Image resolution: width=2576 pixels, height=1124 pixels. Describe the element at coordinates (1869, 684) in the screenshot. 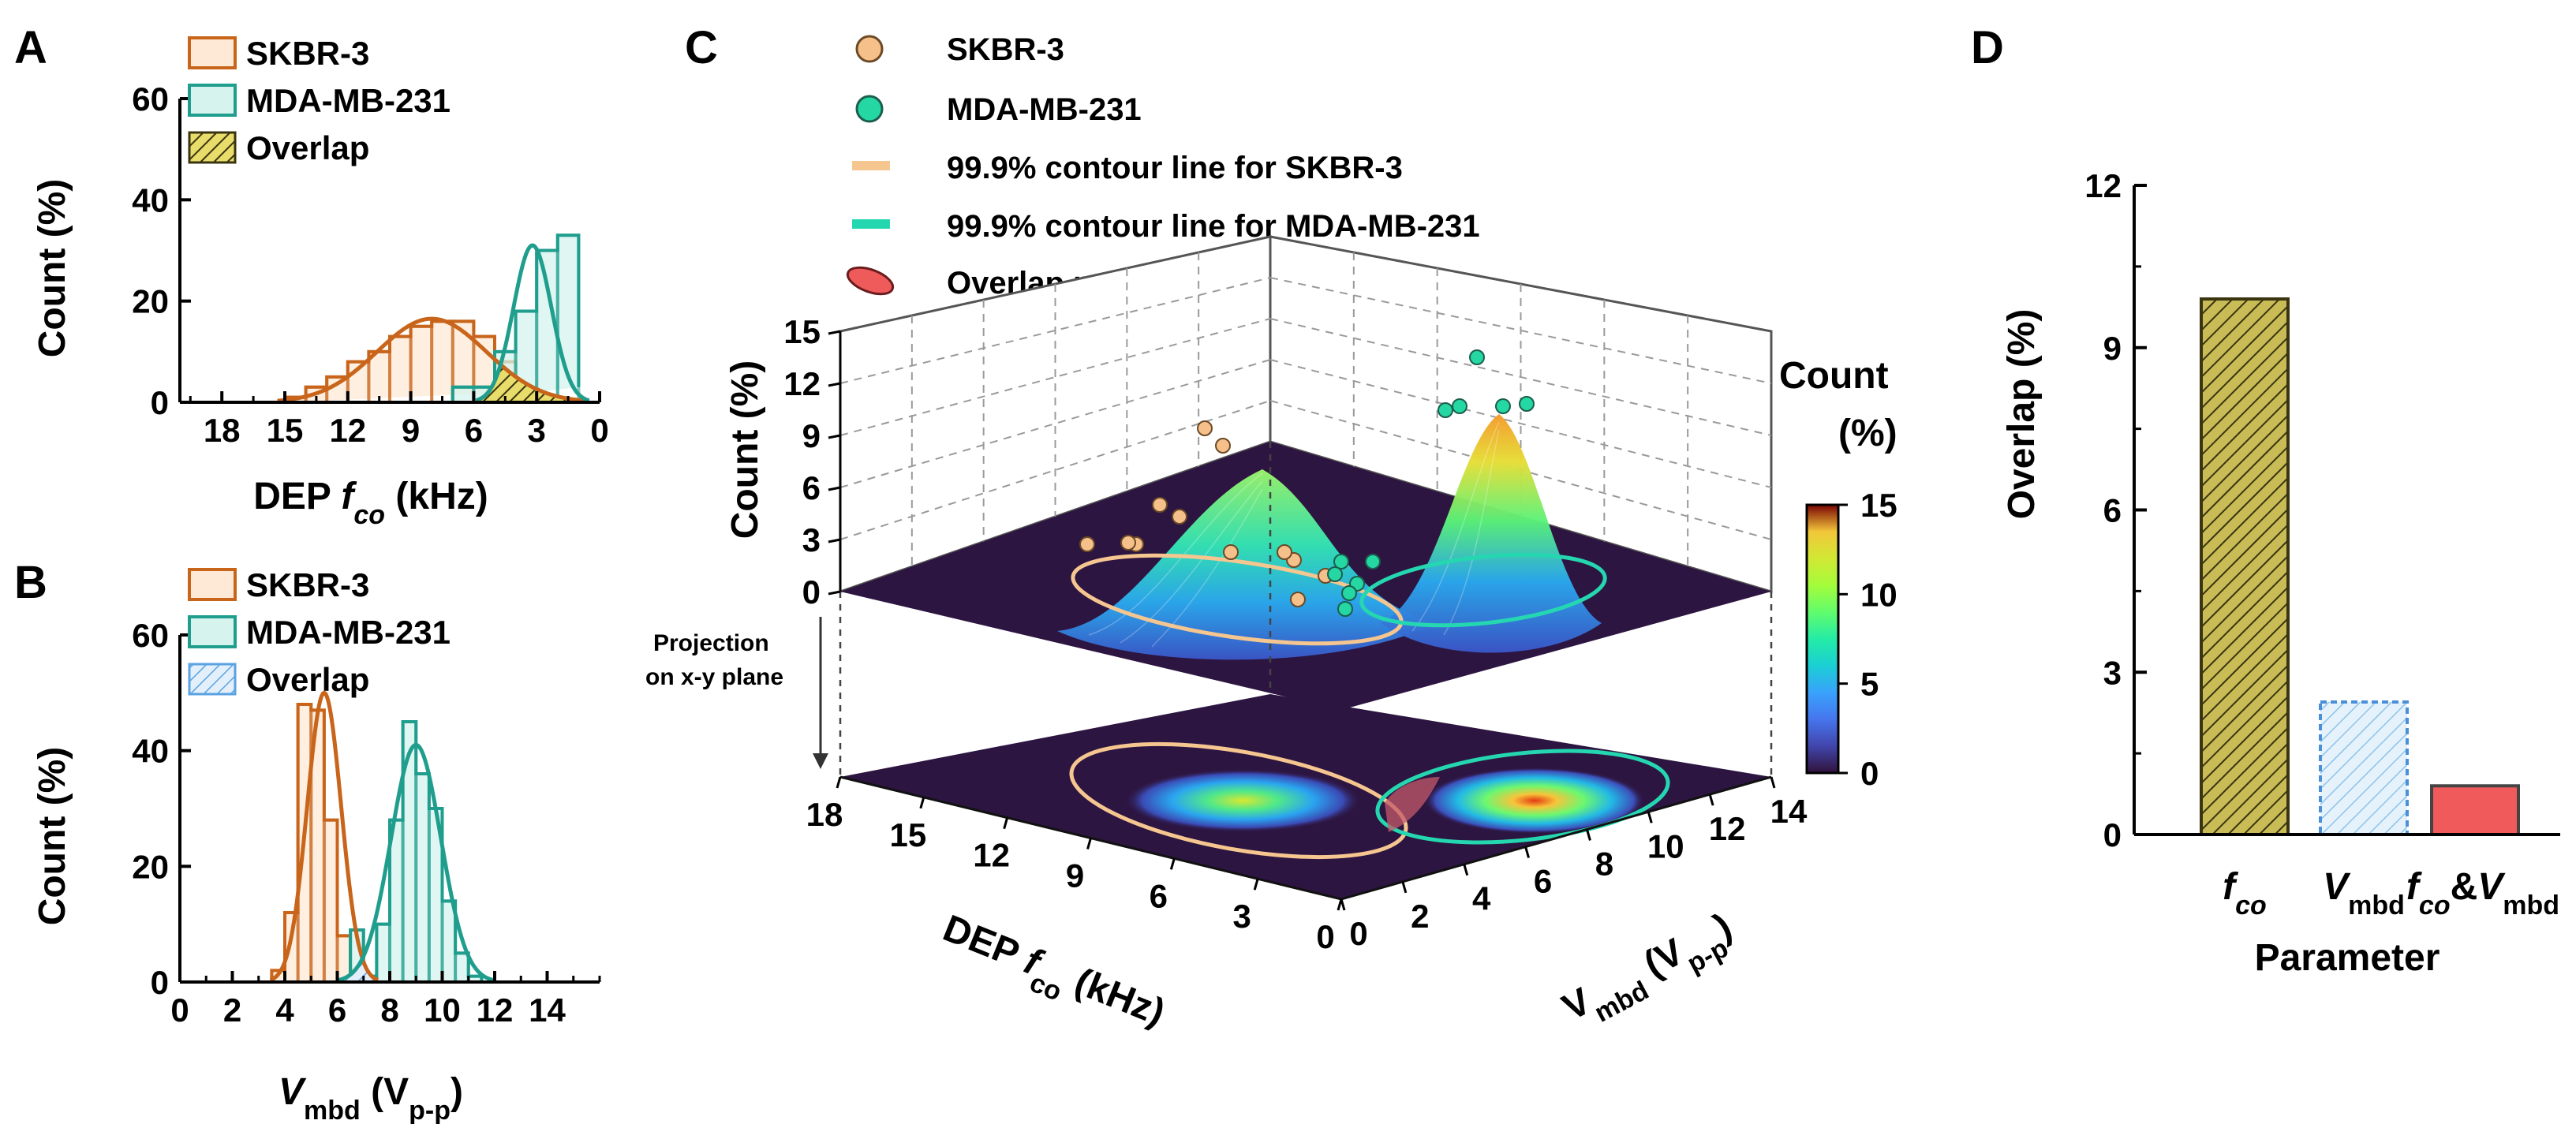

I see `colorbar-tick-label: 5` at that location.